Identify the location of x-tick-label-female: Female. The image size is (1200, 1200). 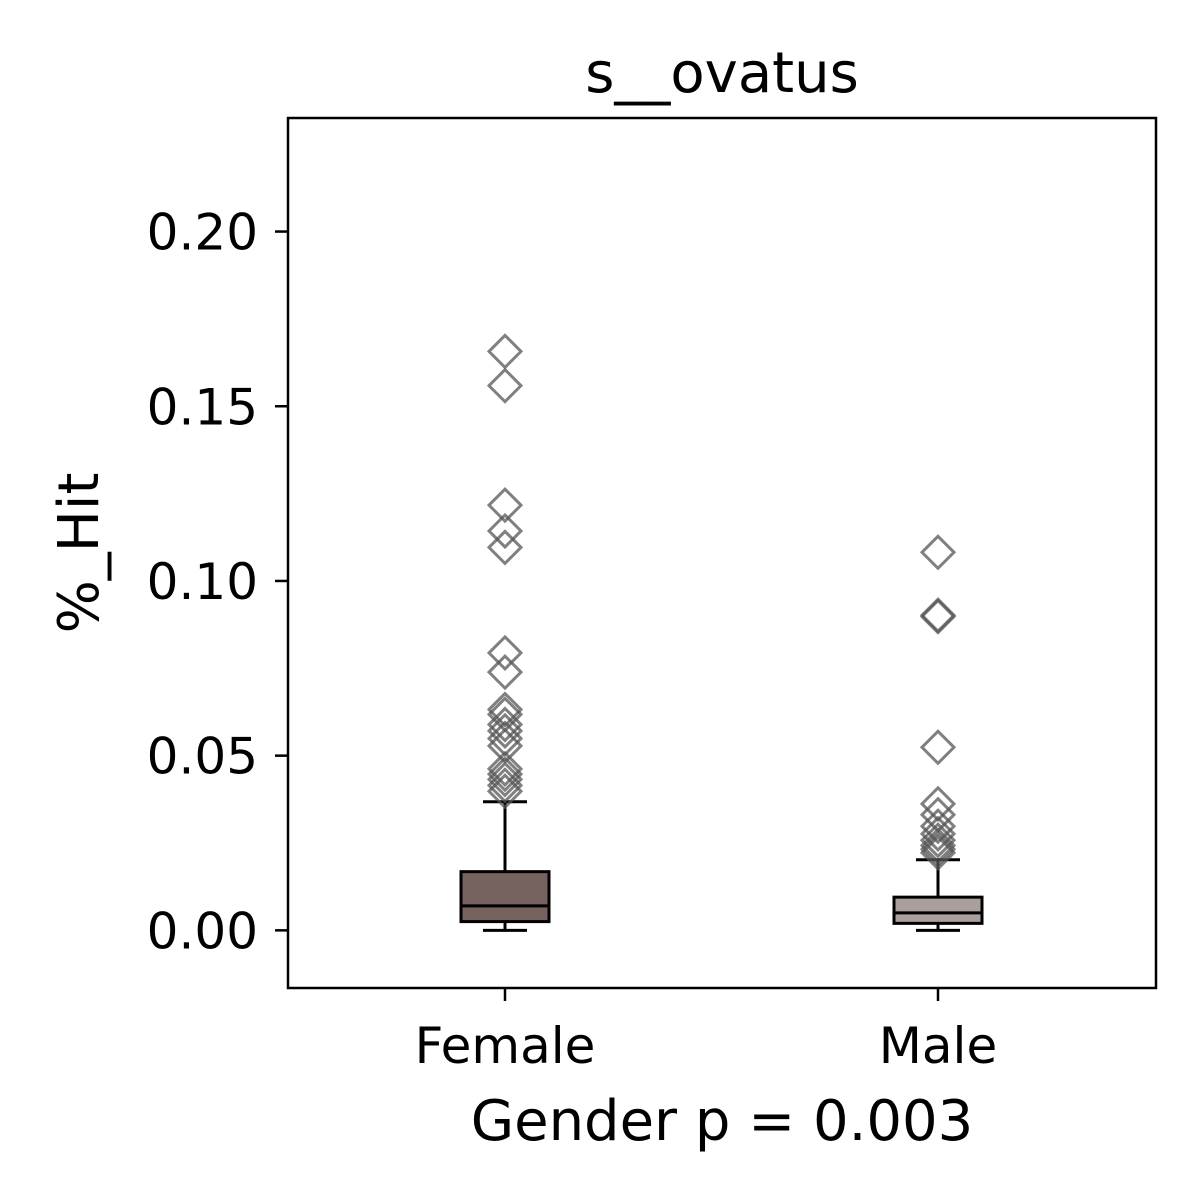
(505, 1046).